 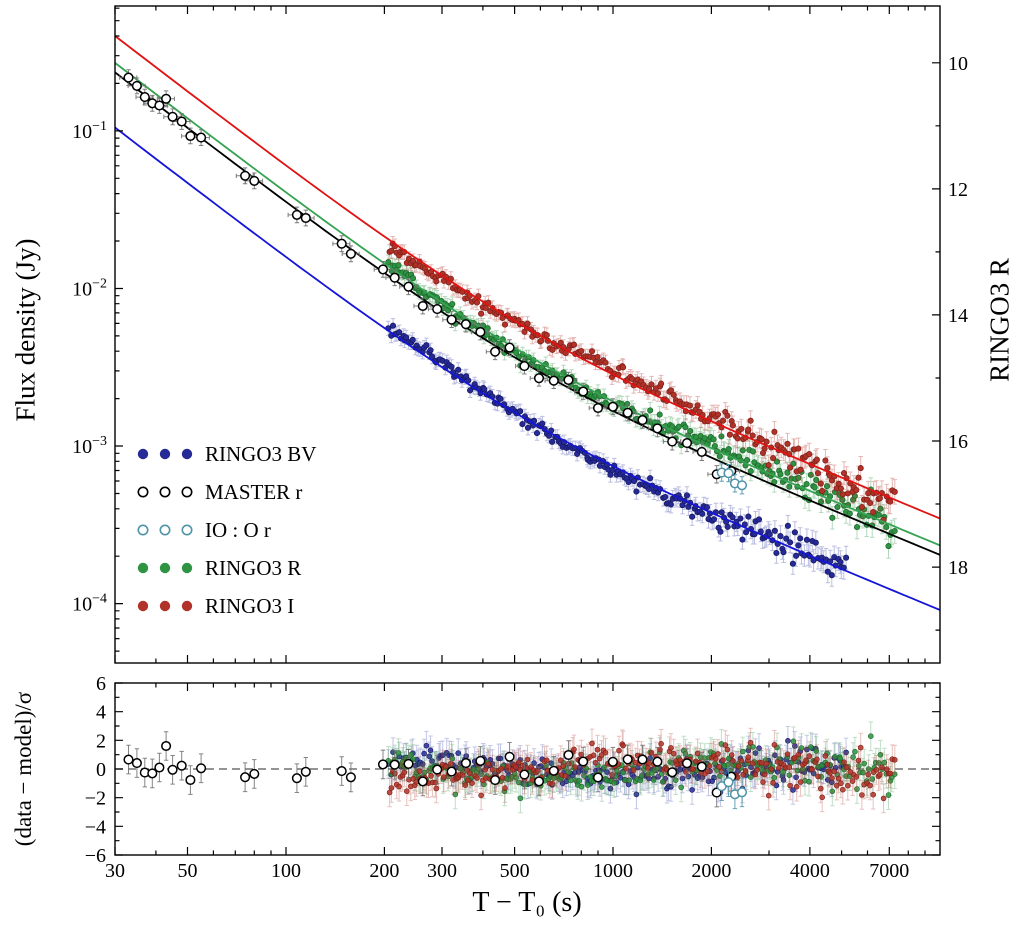 I want to click on legend-label: MASTER r, so click(x=253, y=492).